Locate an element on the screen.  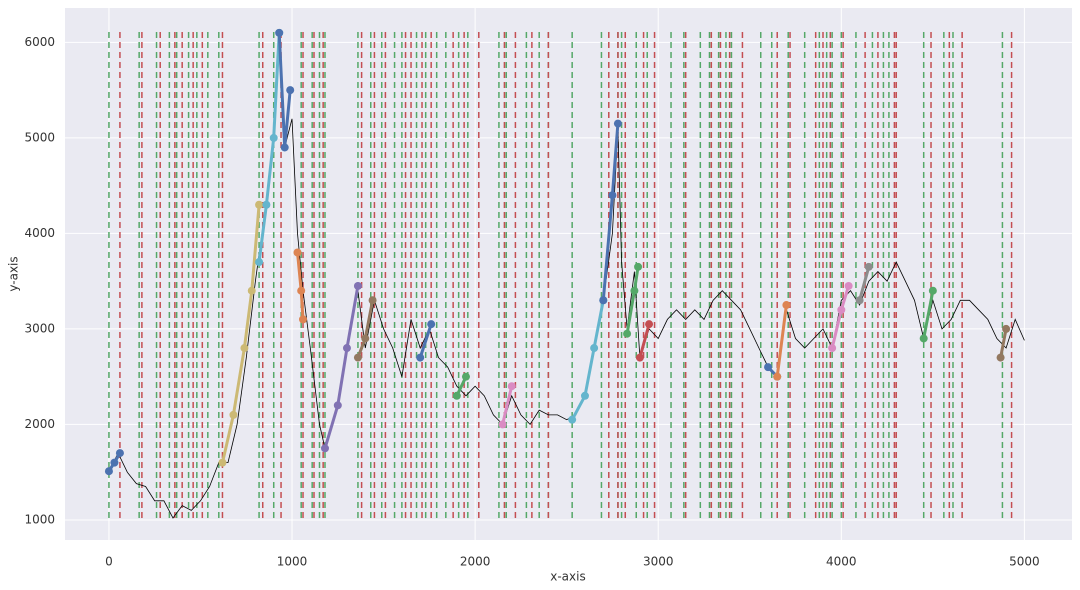
y-axis-label: y-axis is located at coordinates (14, 273).